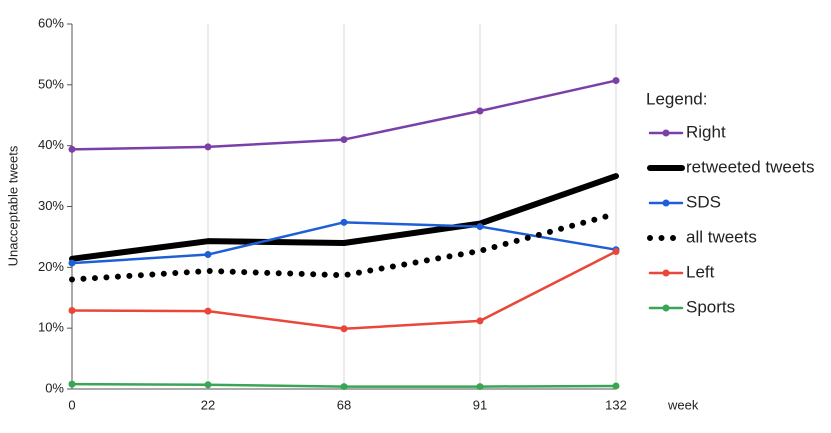  I want to click on y-tick-label: 50%, so click(51, 83).